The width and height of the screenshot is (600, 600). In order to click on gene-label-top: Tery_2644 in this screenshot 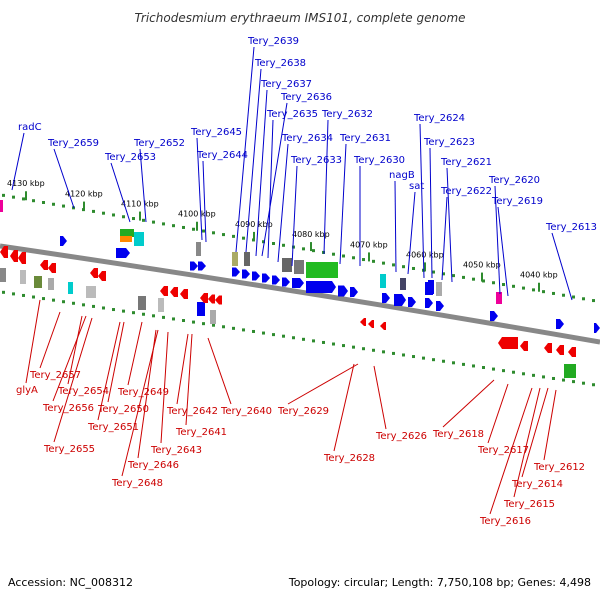, I will do `click(222, 155)`.